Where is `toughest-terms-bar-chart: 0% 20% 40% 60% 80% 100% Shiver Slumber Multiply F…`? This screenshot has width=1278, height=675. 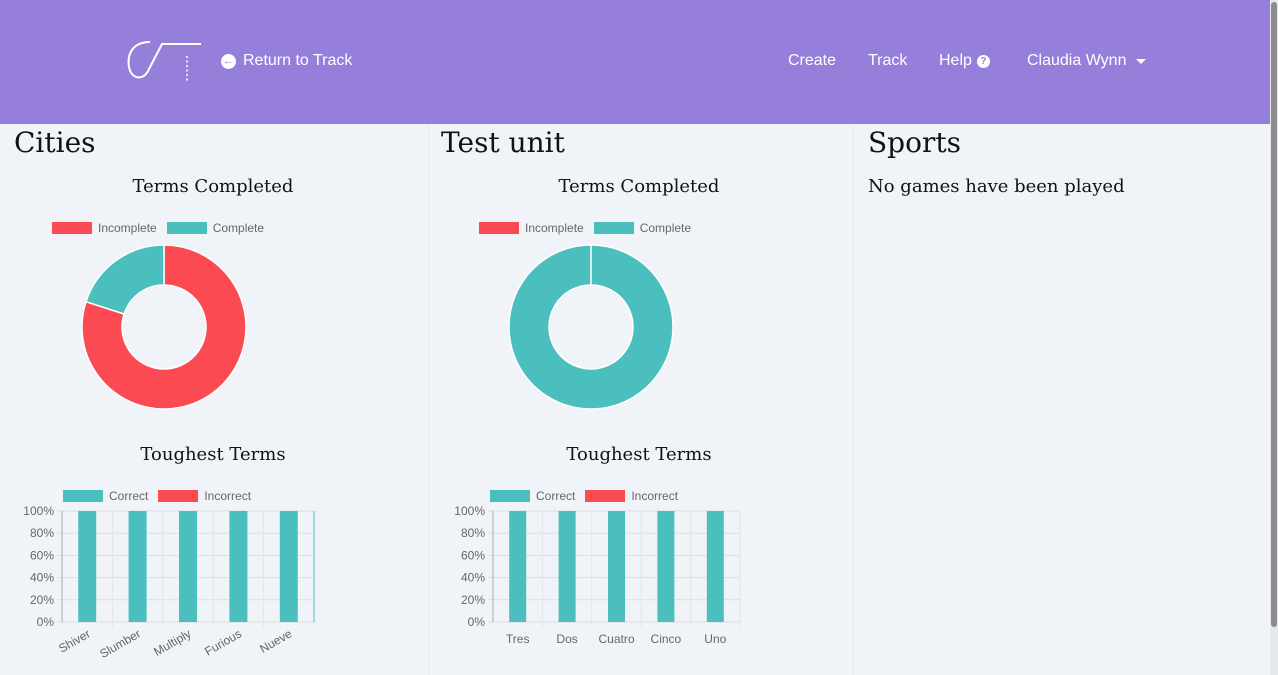 toughest-terms-bar-chart: 0% 20% 40% 60% 80% 100% Shiver Slumber Multiply F… is located at coordinates (169, 582).